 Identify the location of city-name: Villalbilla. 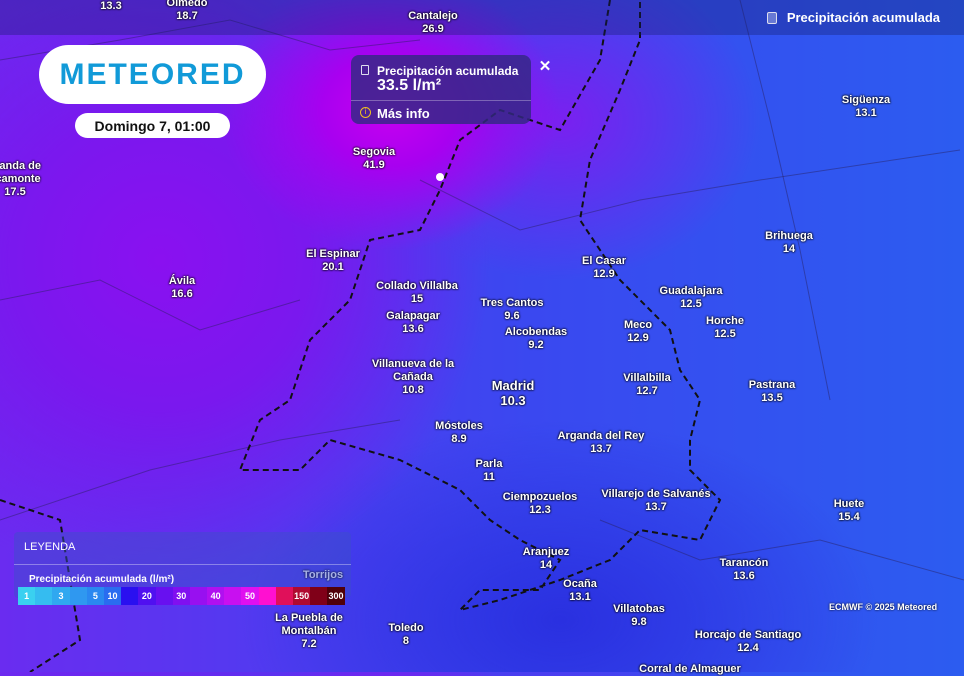
(647, 378).